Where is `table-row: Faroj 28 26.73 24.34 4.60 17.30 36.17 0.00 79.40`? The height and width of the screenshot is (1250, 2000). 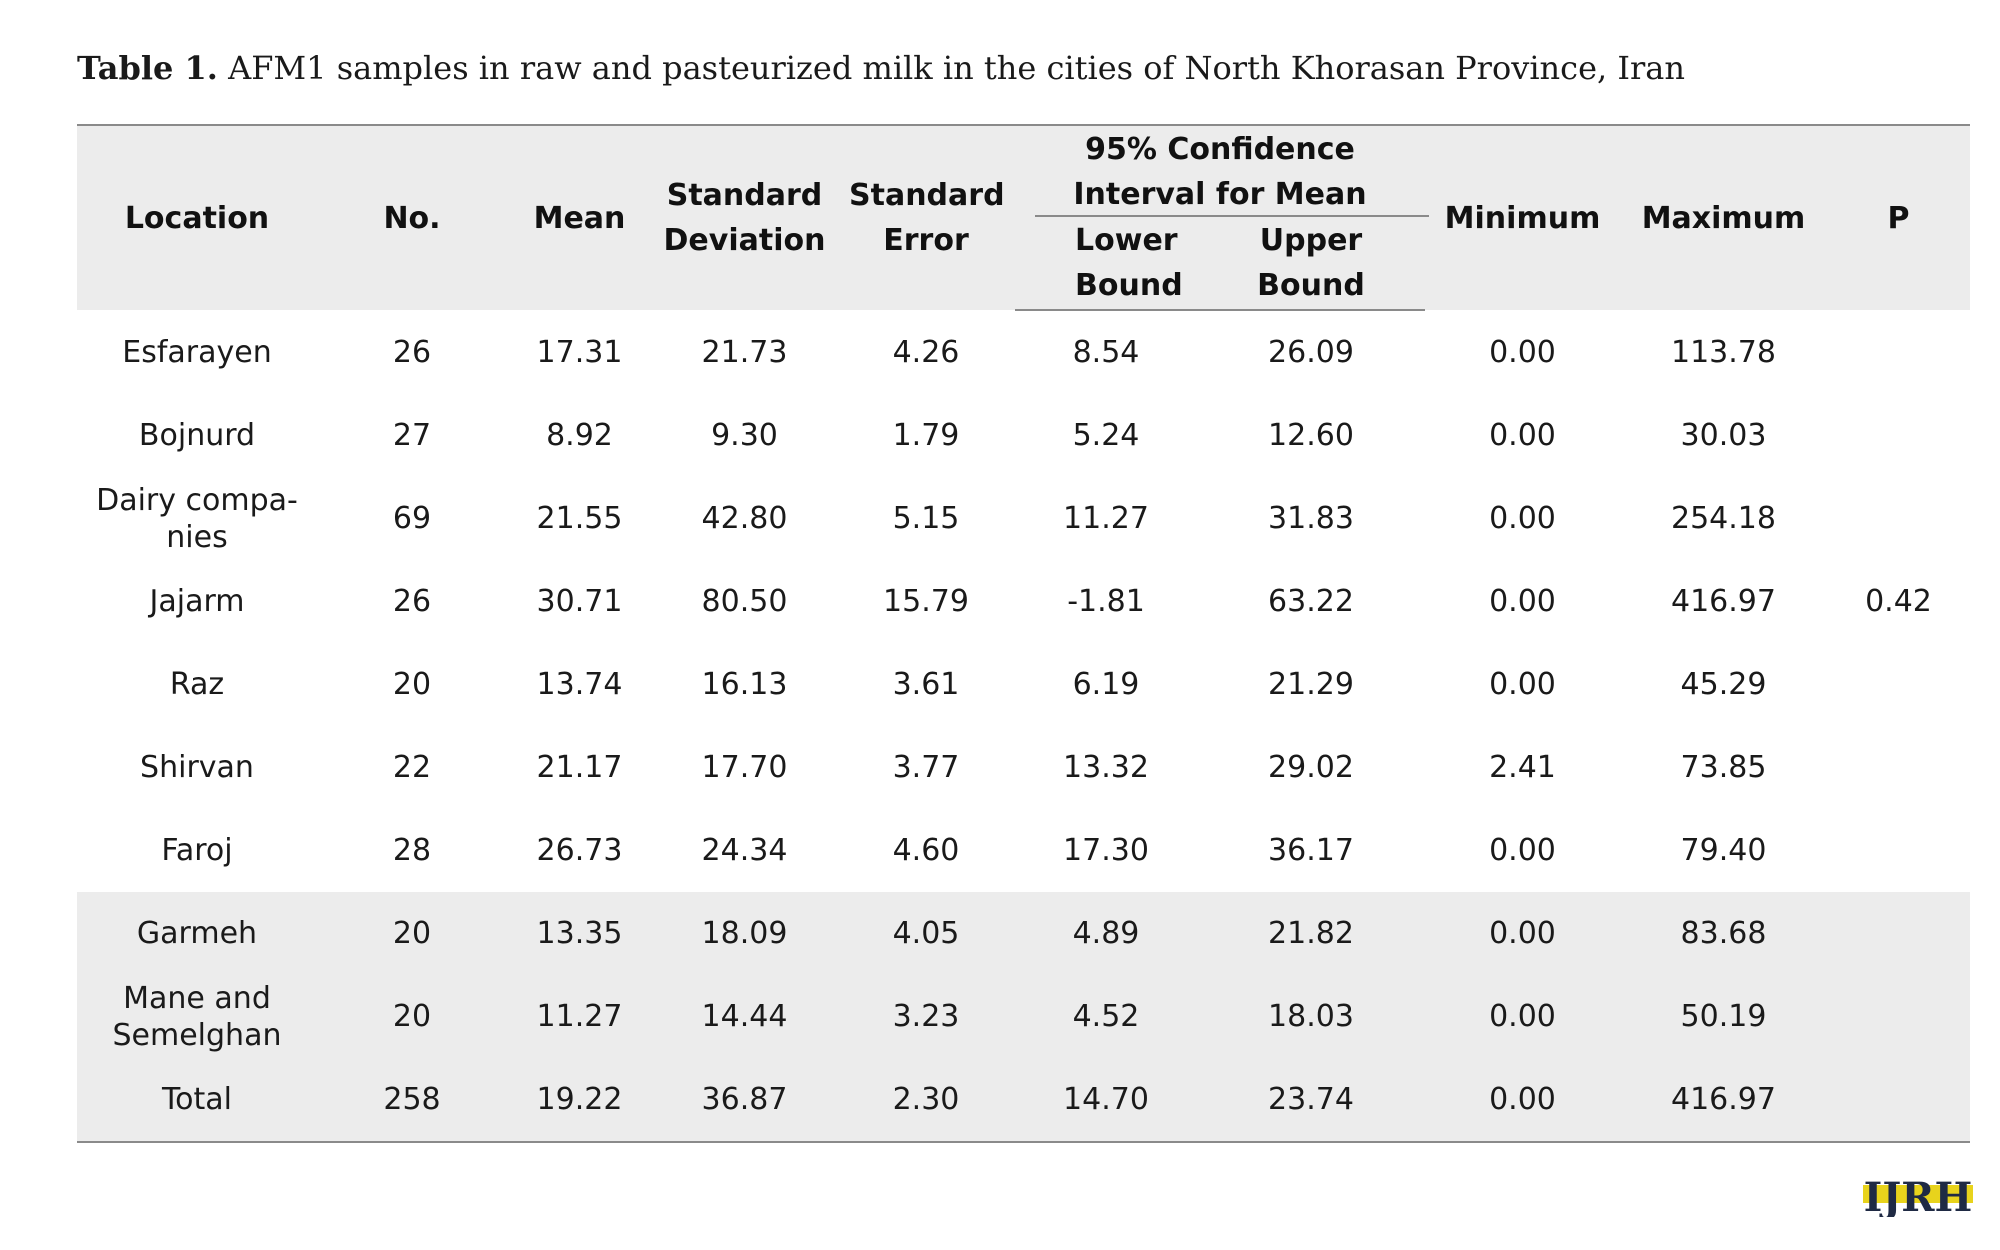
table-row: Faroj 28 26.73 24.34 4.60 17.30 36.17 0.00 79.40 is located at coordinates (1023, 850).